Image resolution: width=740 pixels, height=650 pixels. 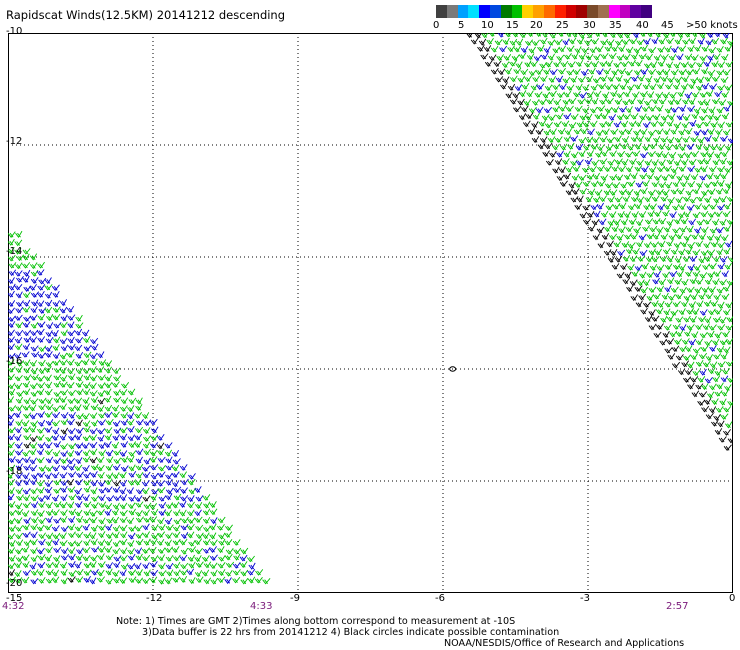 What do you see at coordinates (14, 583) in the screenshot?
I see `y-tick-label: -20` at bounding box center [14, 583].